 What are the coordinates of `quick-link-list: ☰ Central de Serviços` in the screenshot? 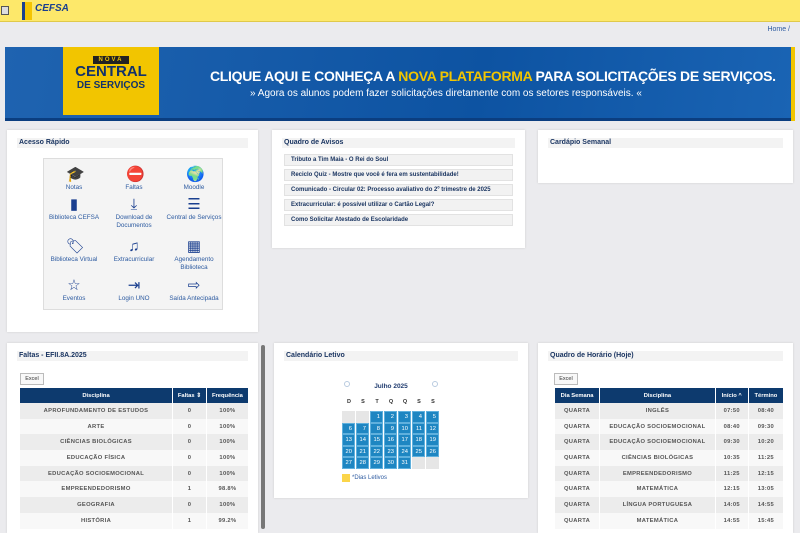 It's located at (194, 209).